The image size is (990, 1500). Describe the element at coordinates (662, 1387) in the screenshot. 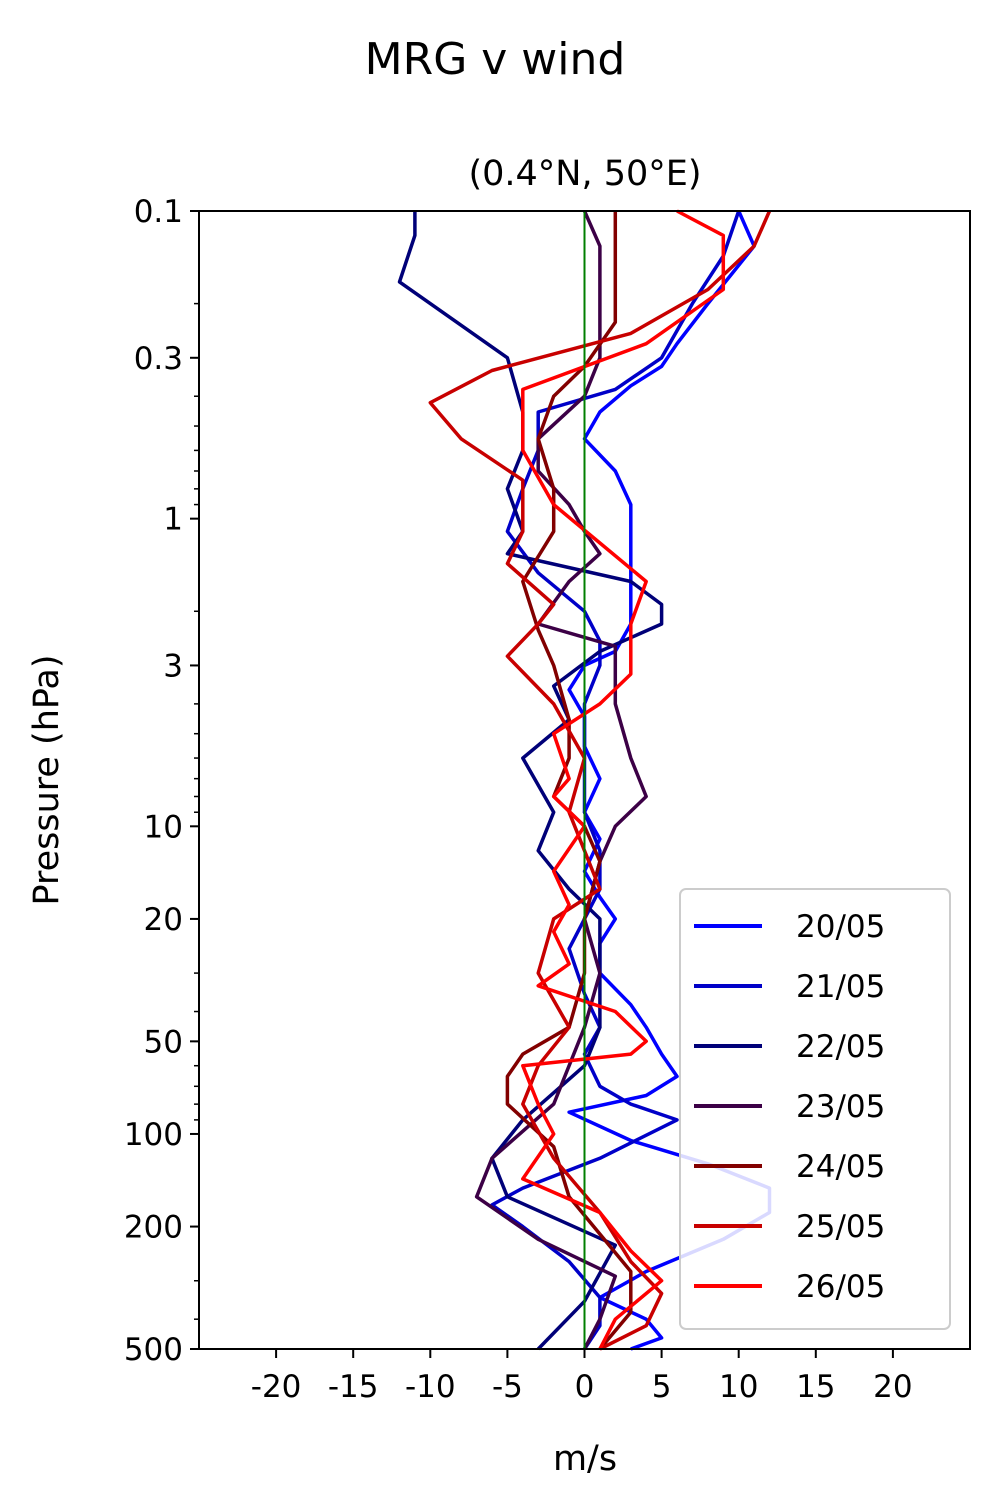

I see `x-tick-label: 5` at that location.